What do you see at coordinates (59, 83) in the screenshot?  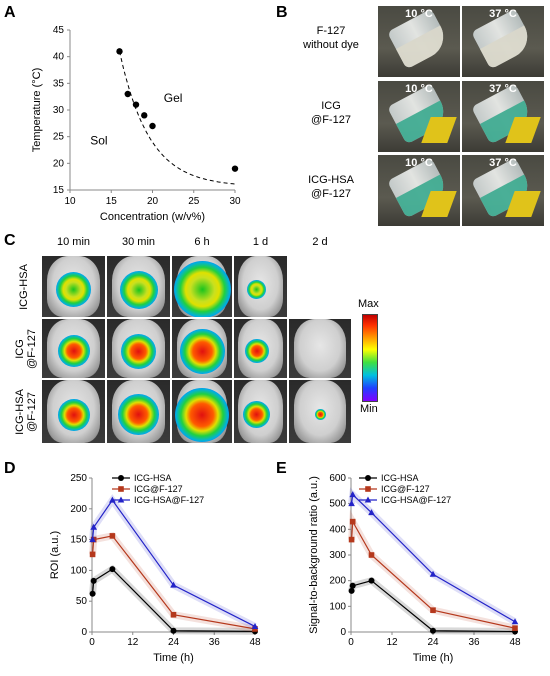 I see `y-tick-label: 35` at bounding box center [59, 83].